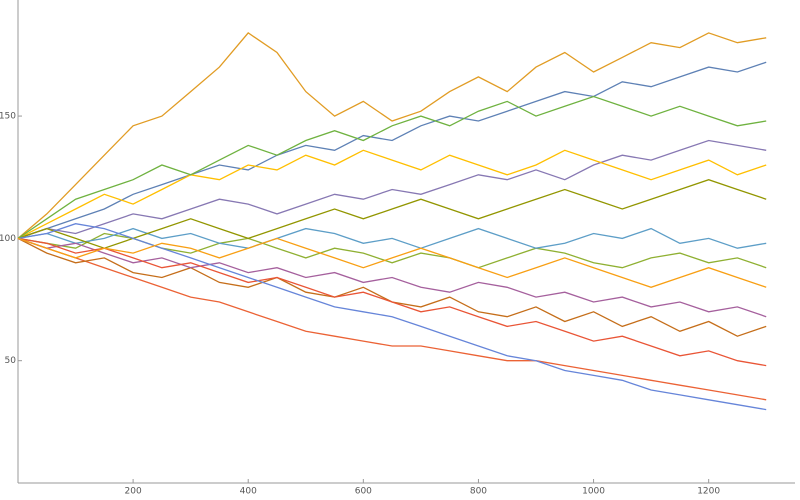 The width and height of the screenshot is (800, 500). Describe the element at coordinates (11, 361) in the screenshot. I see `y-tick-label: 50` at that location.